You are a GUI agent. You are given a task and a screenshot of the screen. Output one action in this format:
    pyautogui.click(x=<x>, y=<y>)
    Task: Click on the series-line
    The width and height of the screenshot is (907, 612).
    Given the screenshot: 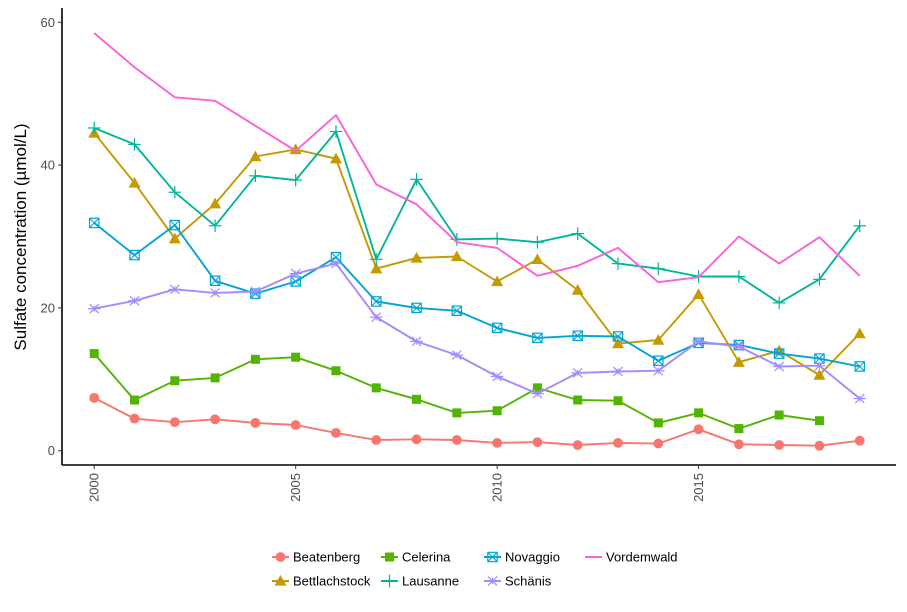 What is the action you would take?
    pyautogui.click(x=476, y=422)
    